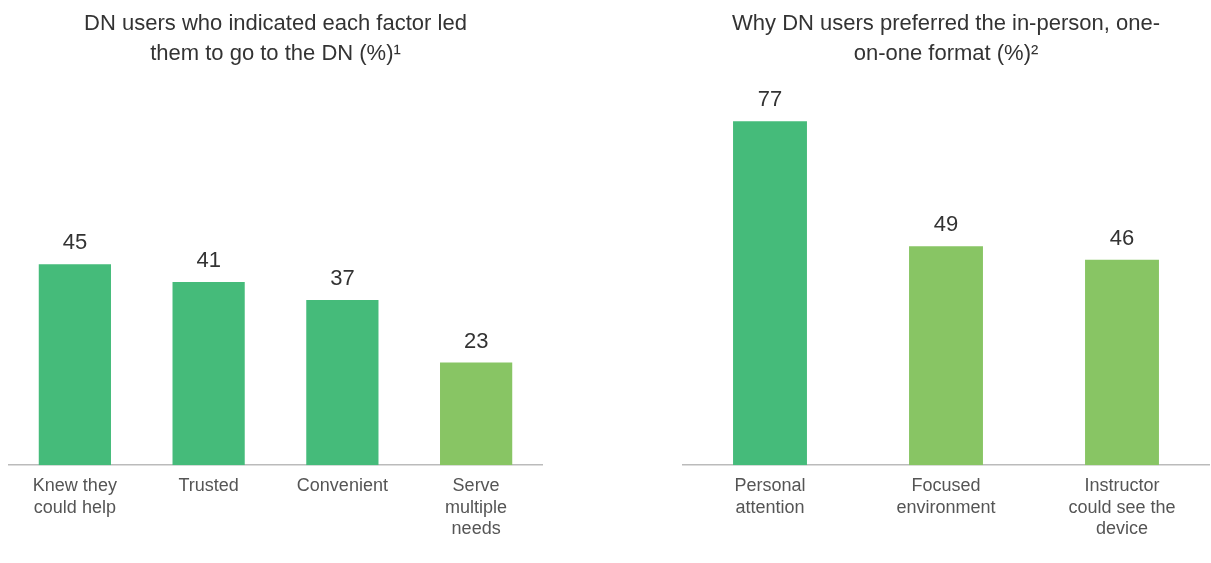 This screenshot has width=1211, height=563. Describe the element at coordinates (342, 484) in the screenshot. I see `x-tick-label: Convenient` at that location.